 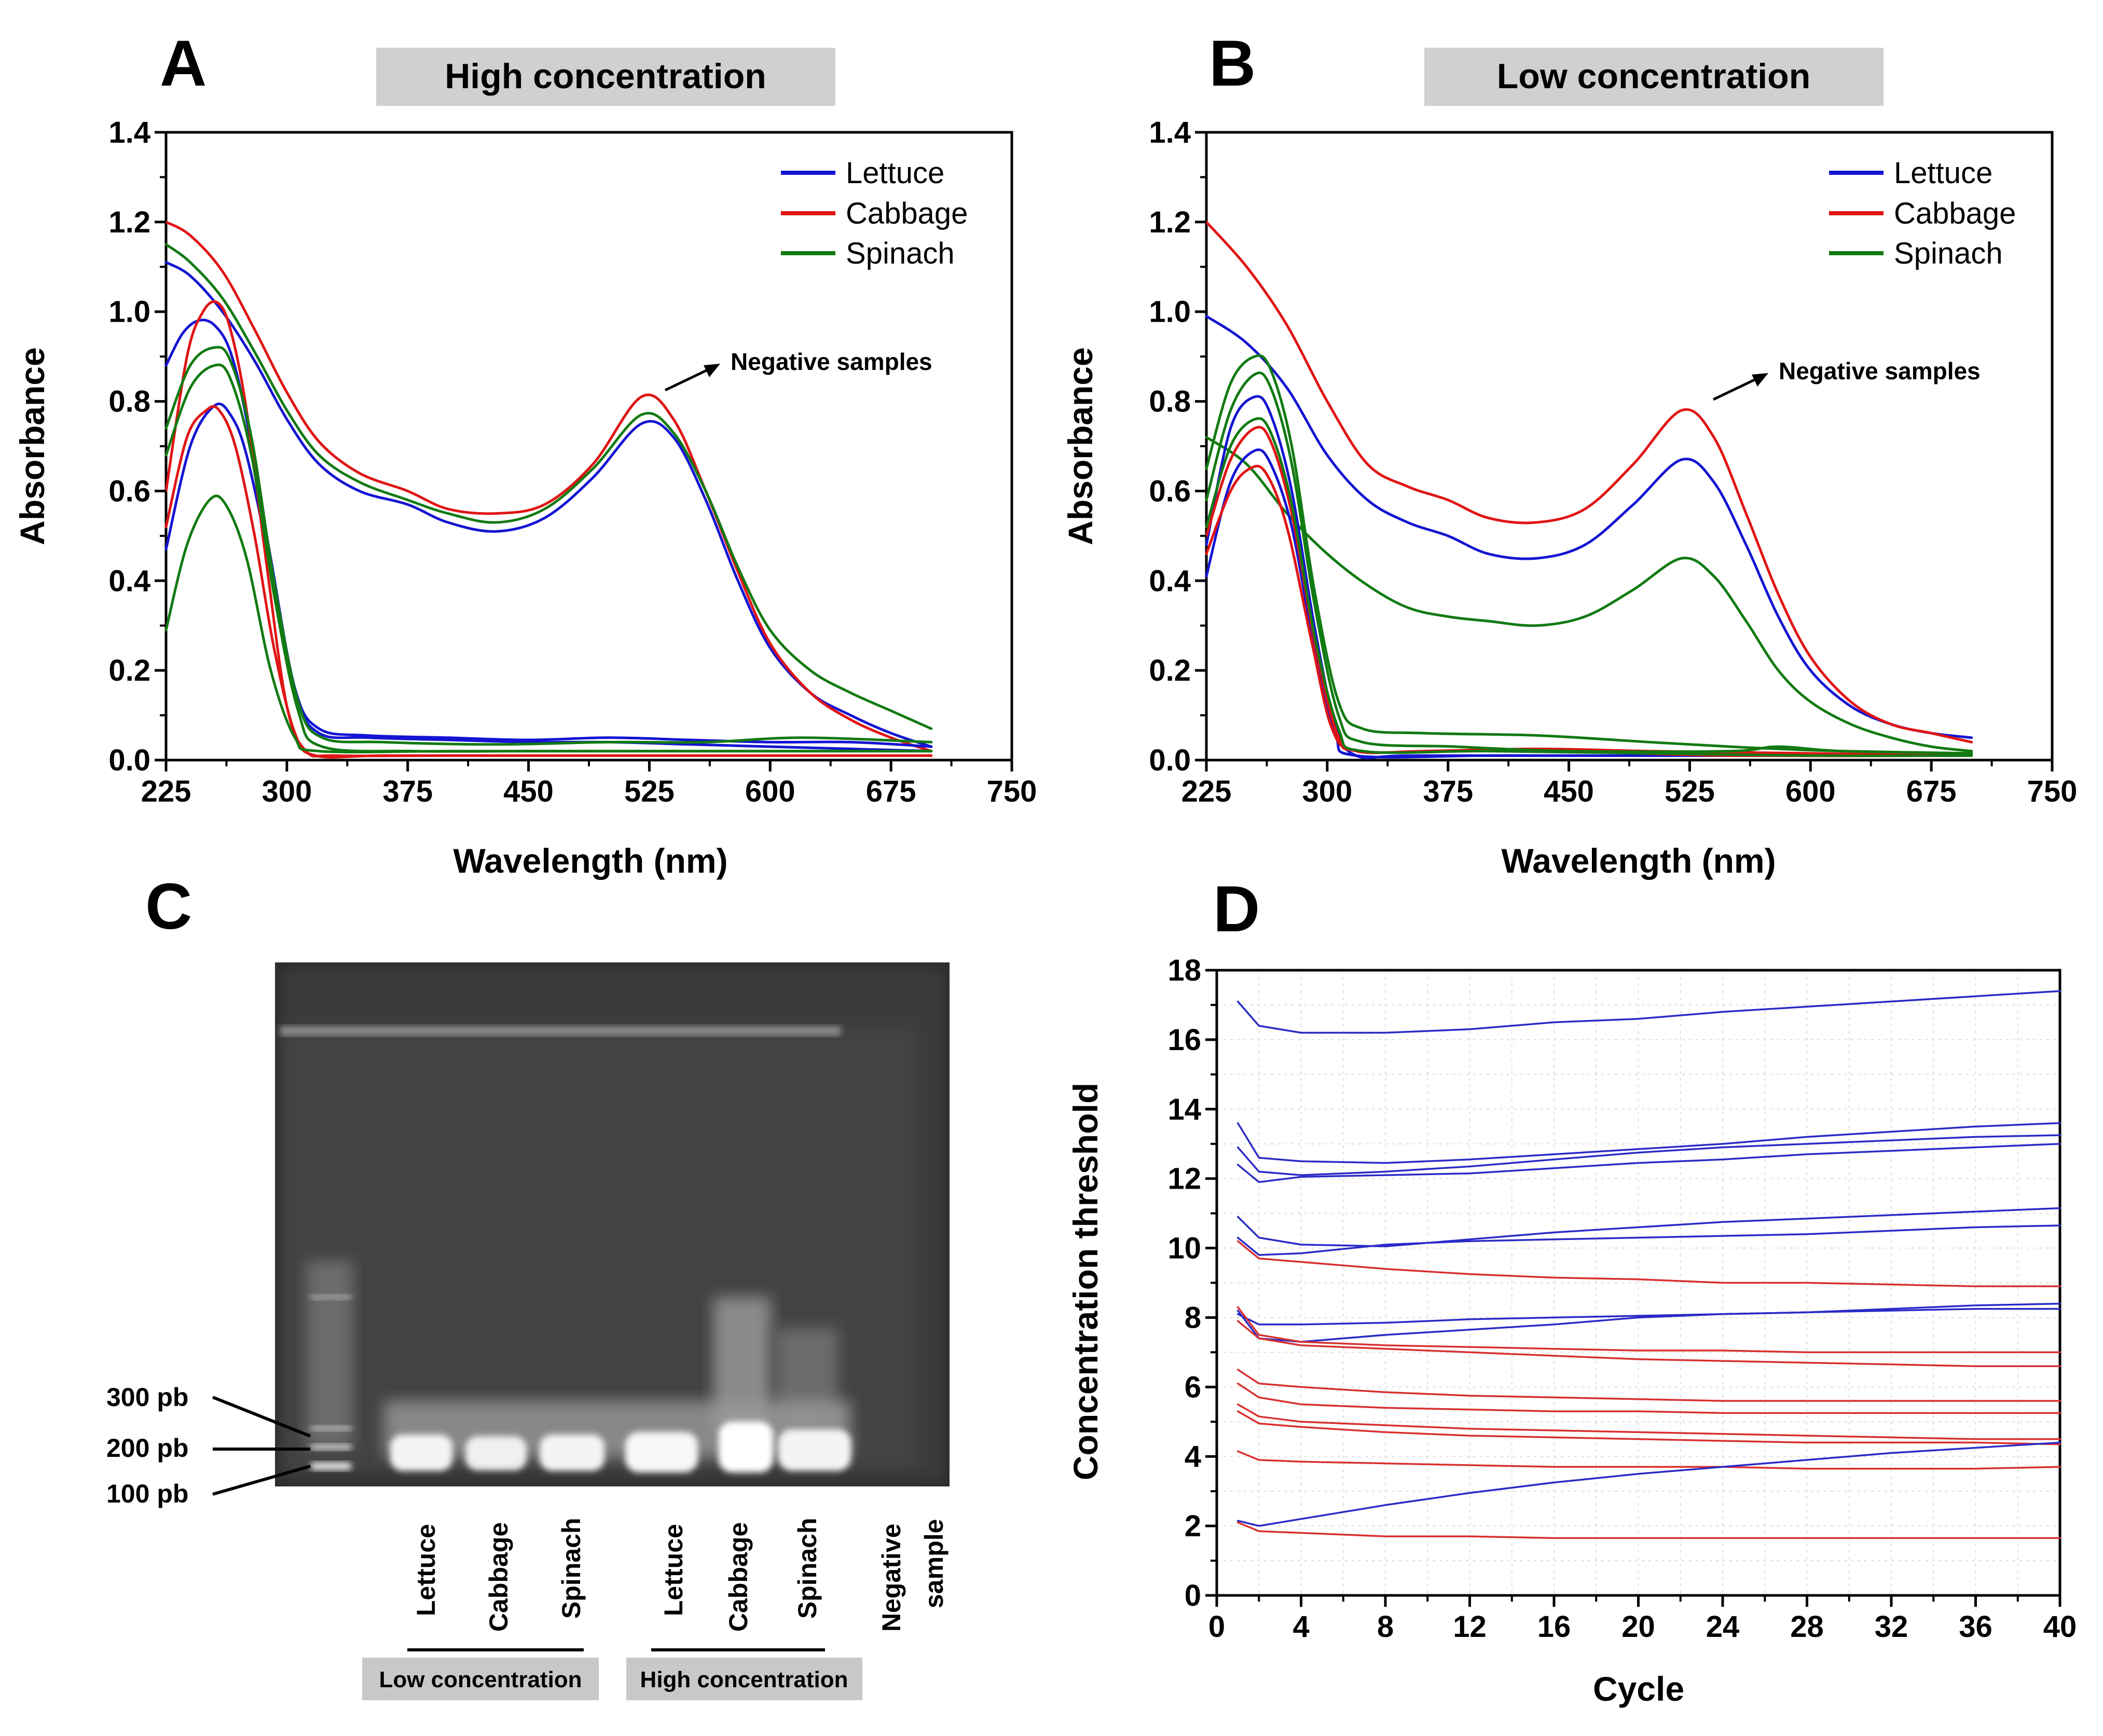 I want to click on lane-label-cabbage-low: Cabbage, so click(x=499, y=1577).